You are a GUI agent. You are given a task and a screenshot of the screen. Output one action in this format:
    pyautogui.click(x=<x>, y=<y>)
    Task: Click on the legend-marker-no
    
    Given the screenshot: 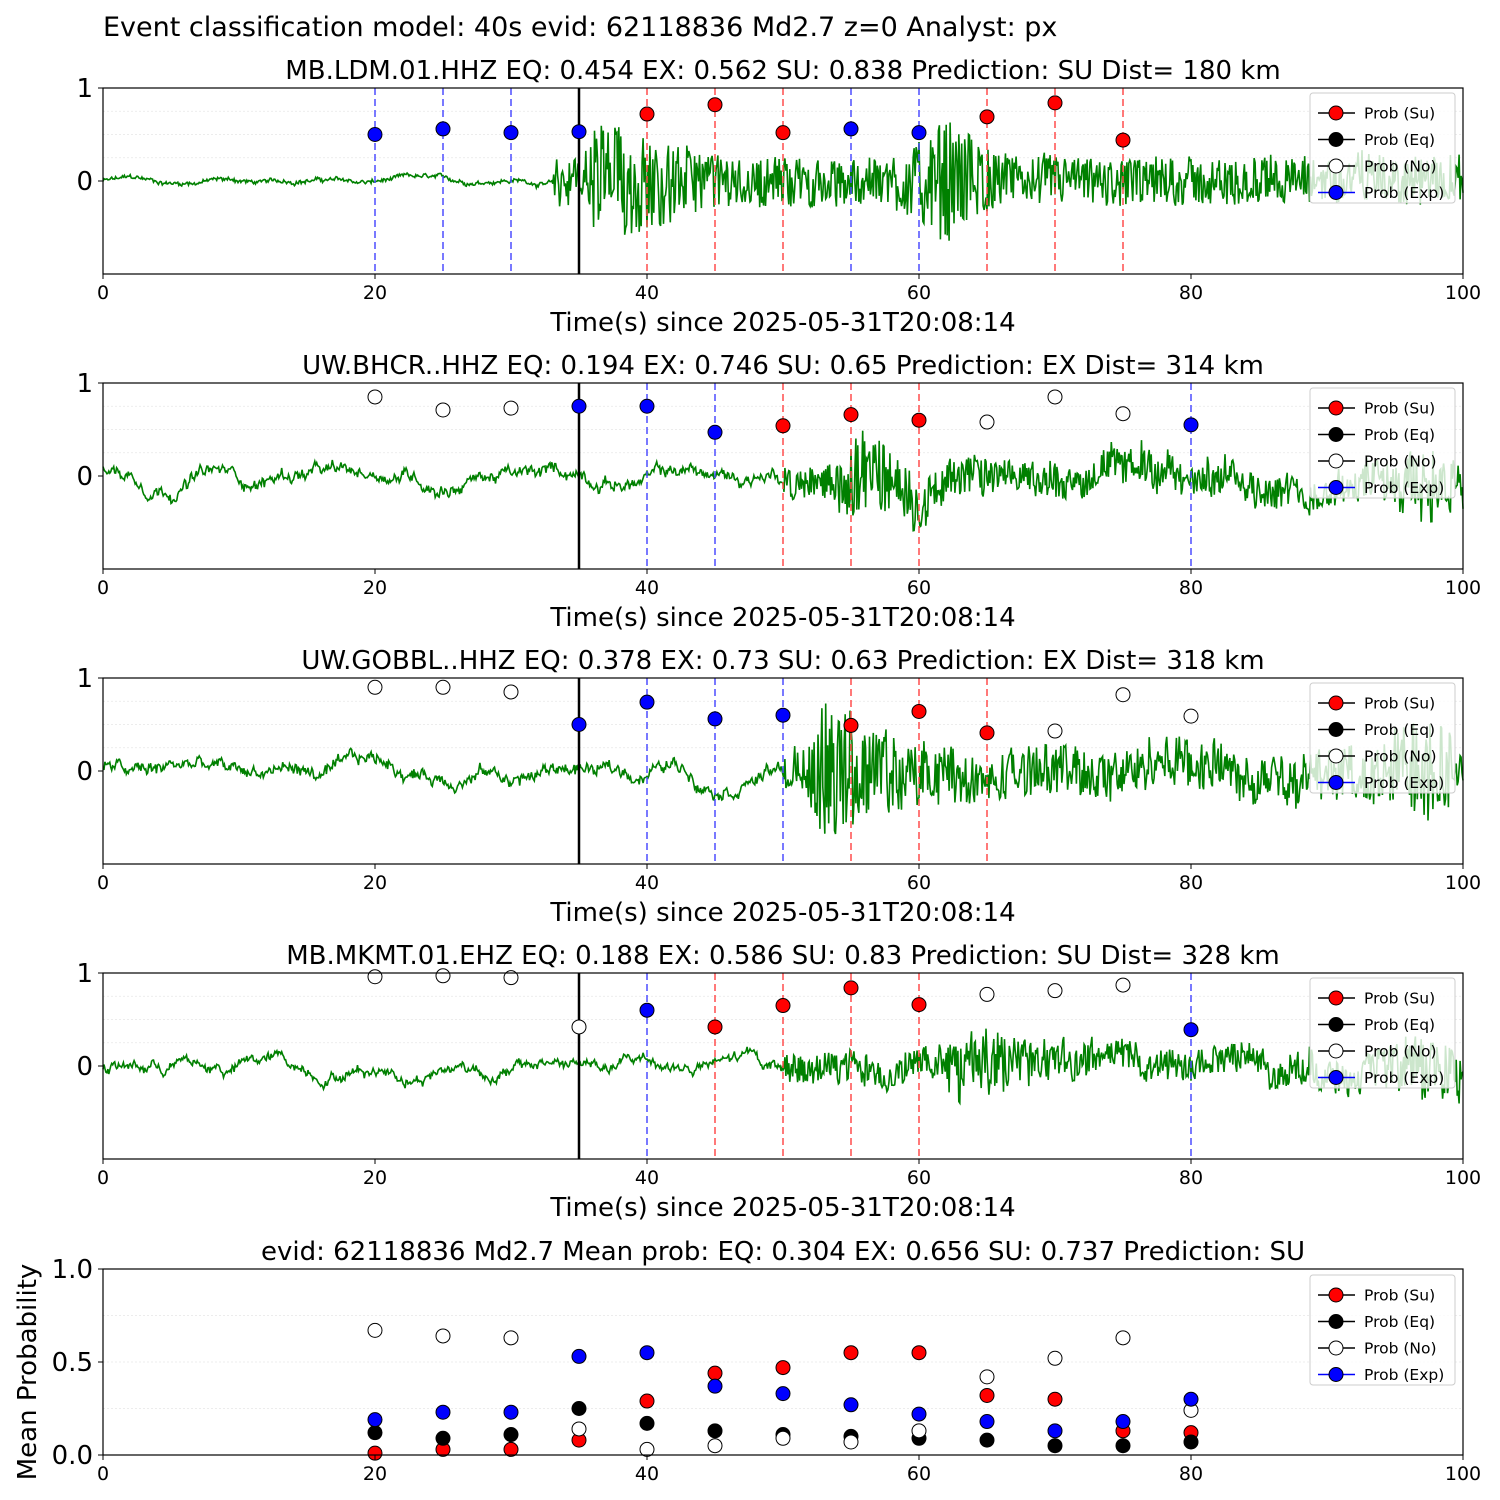 What is the action you would take?
    pyautogui.click(x=1336, y=1051)
    